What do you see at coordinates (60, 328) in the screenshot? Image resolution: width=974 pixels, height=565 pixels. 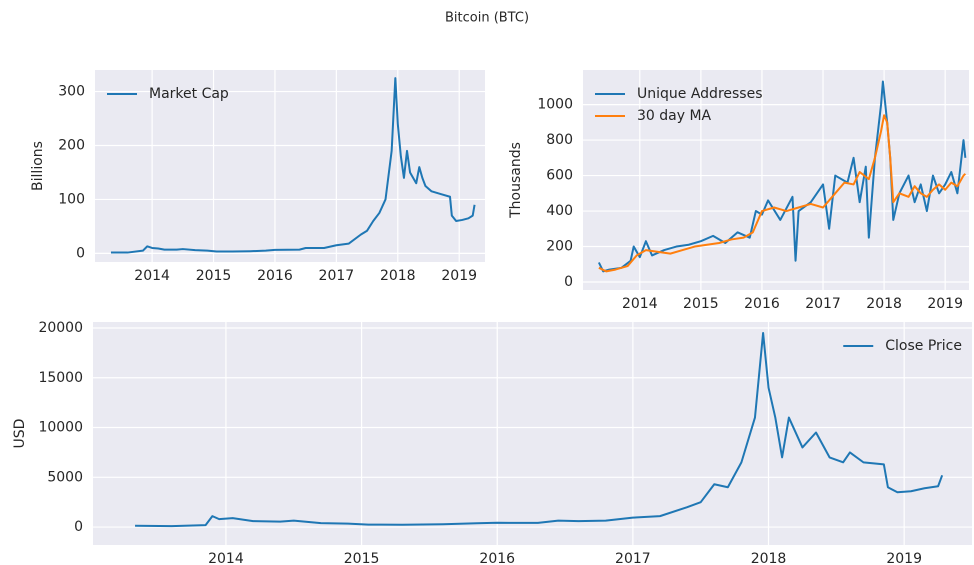 I see `y-tick-label: 20000` at bounding box center [60, 328].